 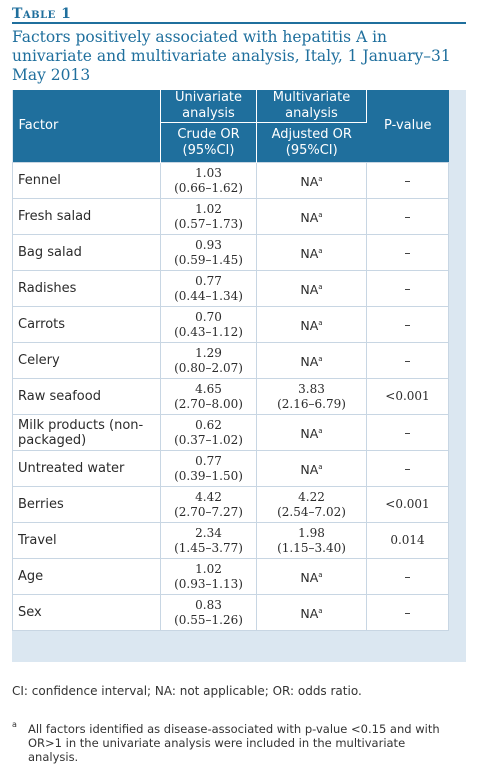 What do you see at coordinates (86, 468) in the screenshot?
I see `factor-cell: Untreated water` at bounding box center [86, 468].